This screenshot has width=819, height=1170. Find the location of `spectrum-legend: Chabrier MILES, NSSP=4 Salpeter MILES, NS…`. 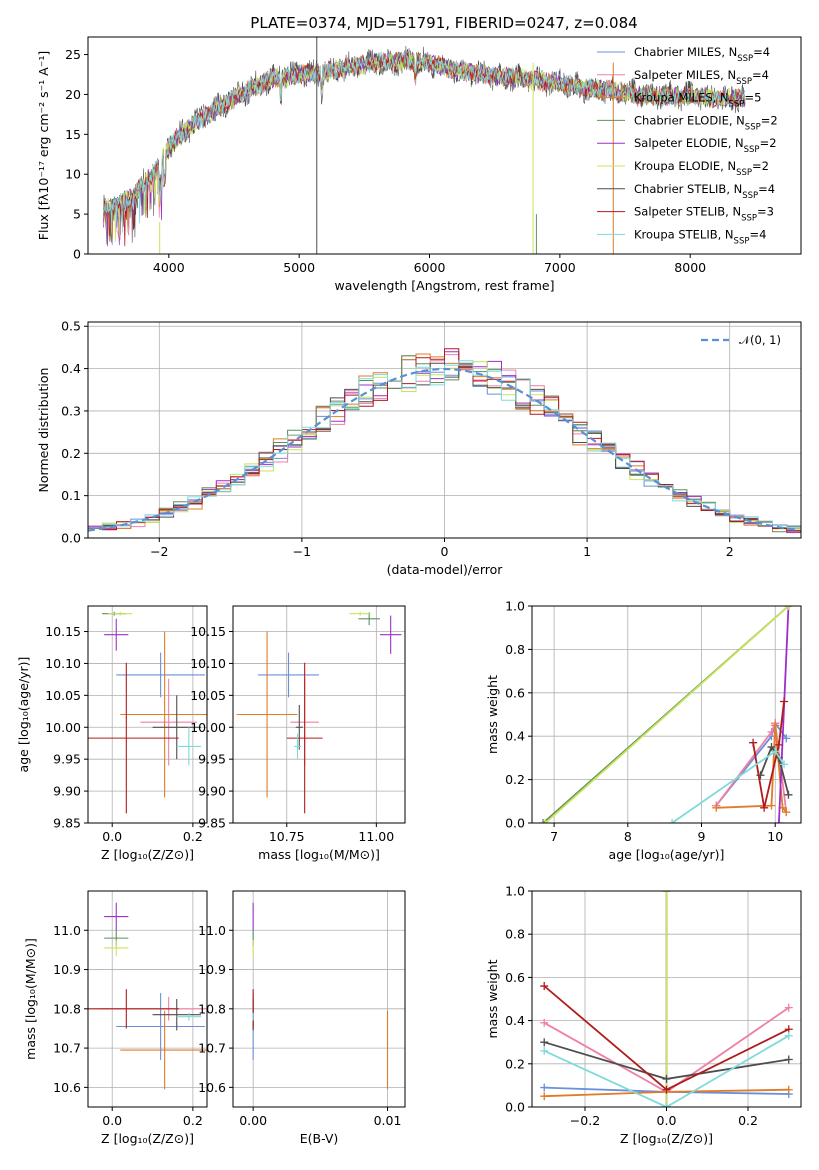

spectrum-legend: Chabrier MILES, NSSP=4 Salpeter MILES, NS… is located at coordinates (687, 145).